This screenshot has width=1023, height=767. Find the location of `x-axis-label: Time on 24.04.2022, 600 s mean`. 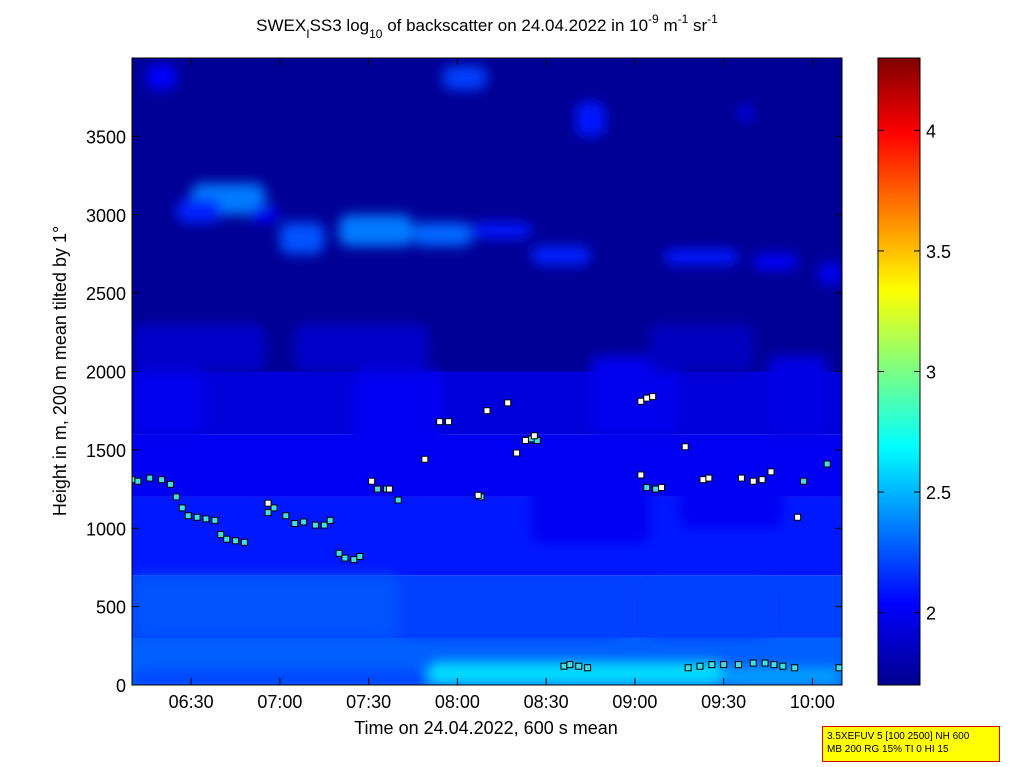

x-axis-label: Time on 24.04.2022, 600 s mean is located at coordinates (486, 728).